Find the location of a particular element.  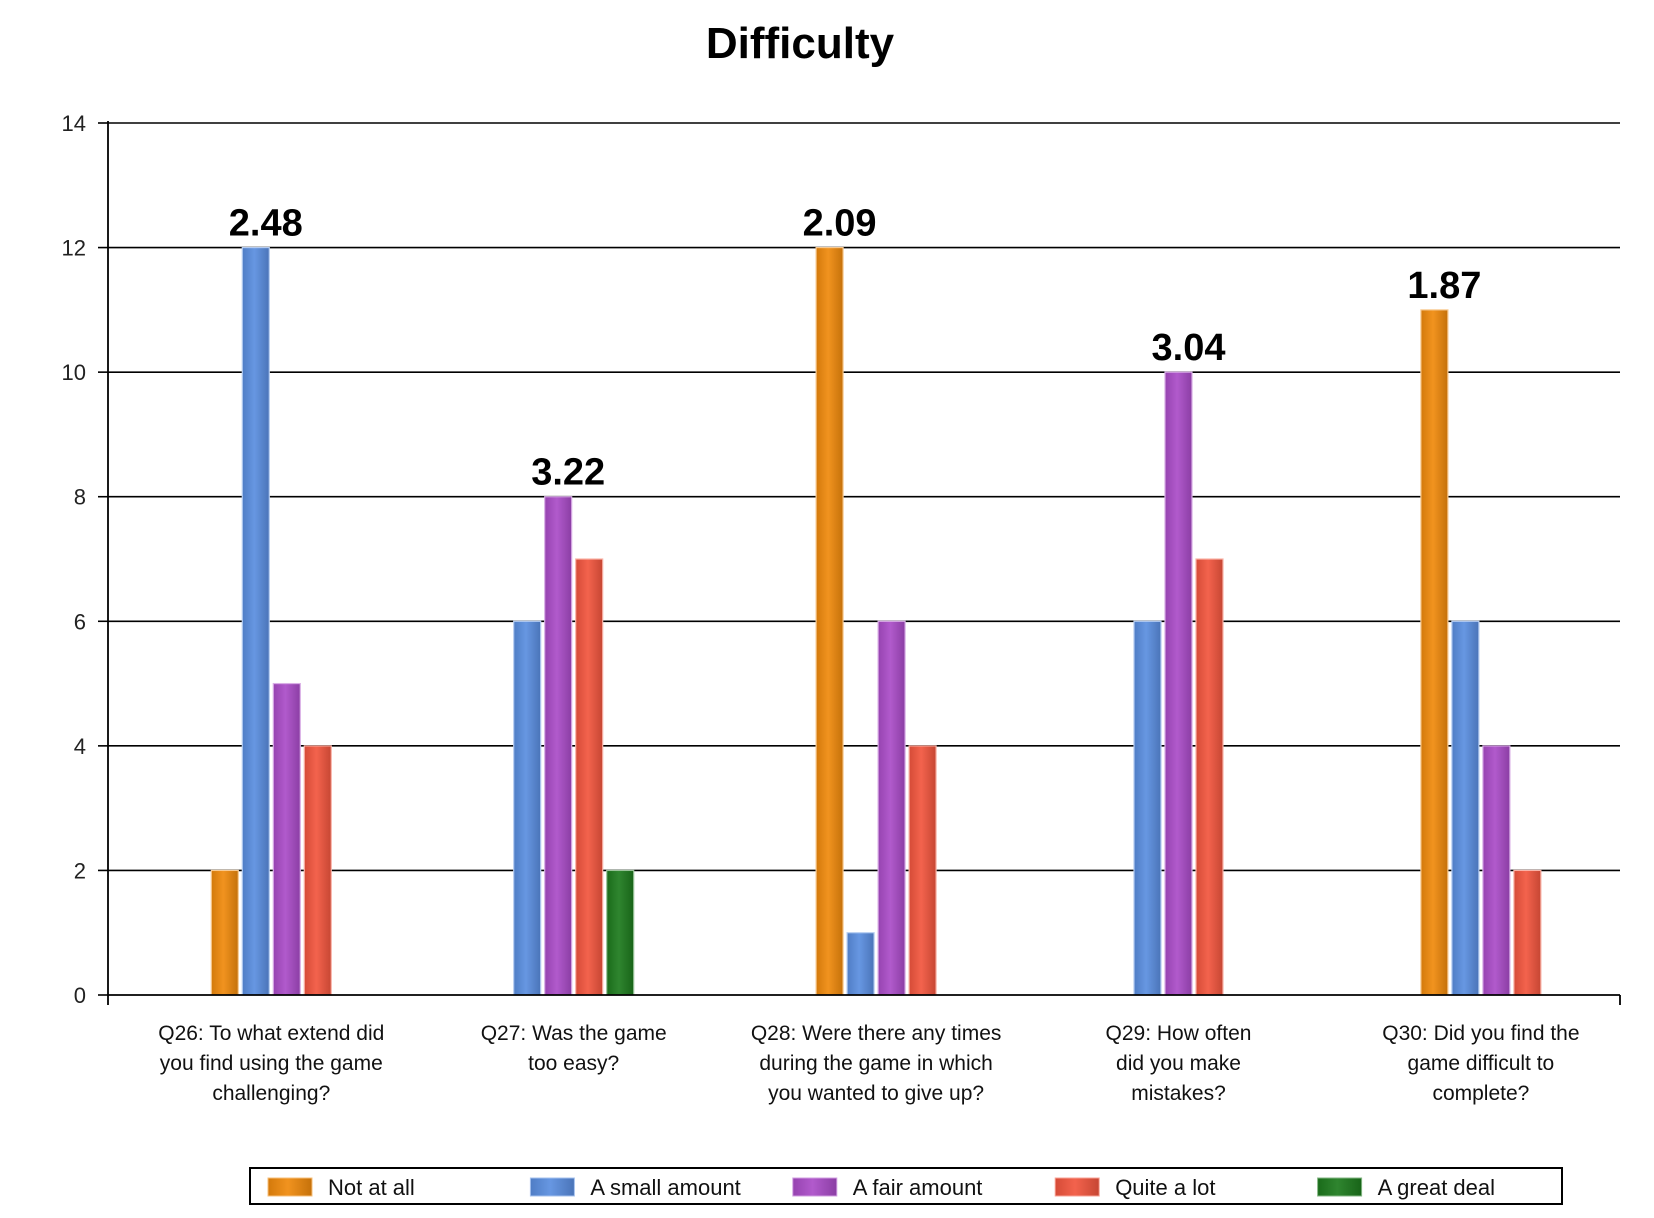

y-tick-label: 4 is located at coordinates (80, 746).